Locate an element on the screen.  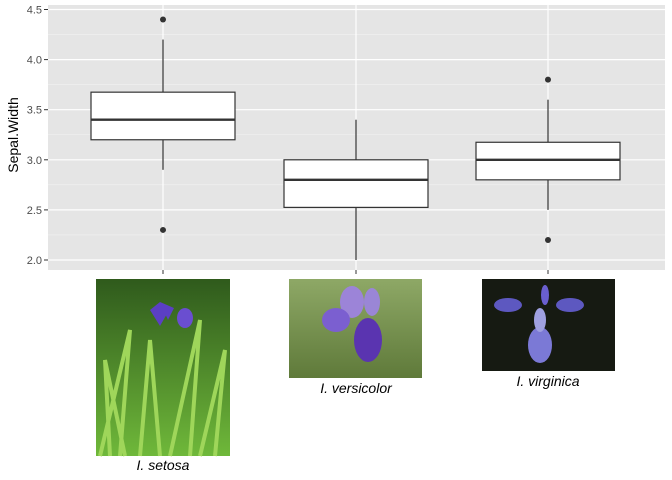
iris-virginica-photo is located at coordinates (548, 325).